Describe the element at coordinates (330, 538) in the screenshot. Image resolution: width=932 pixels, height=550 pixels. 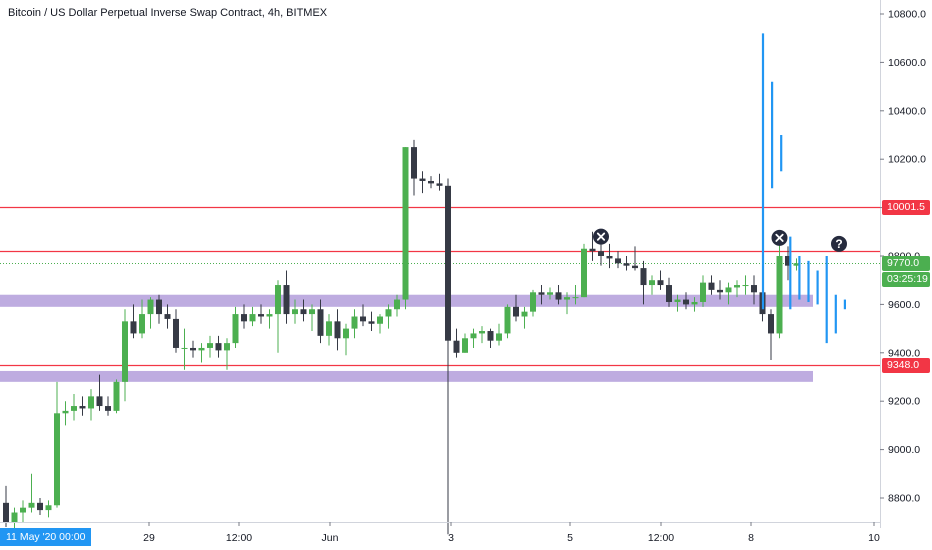
I see `time-tick-label: Jun` at that location.